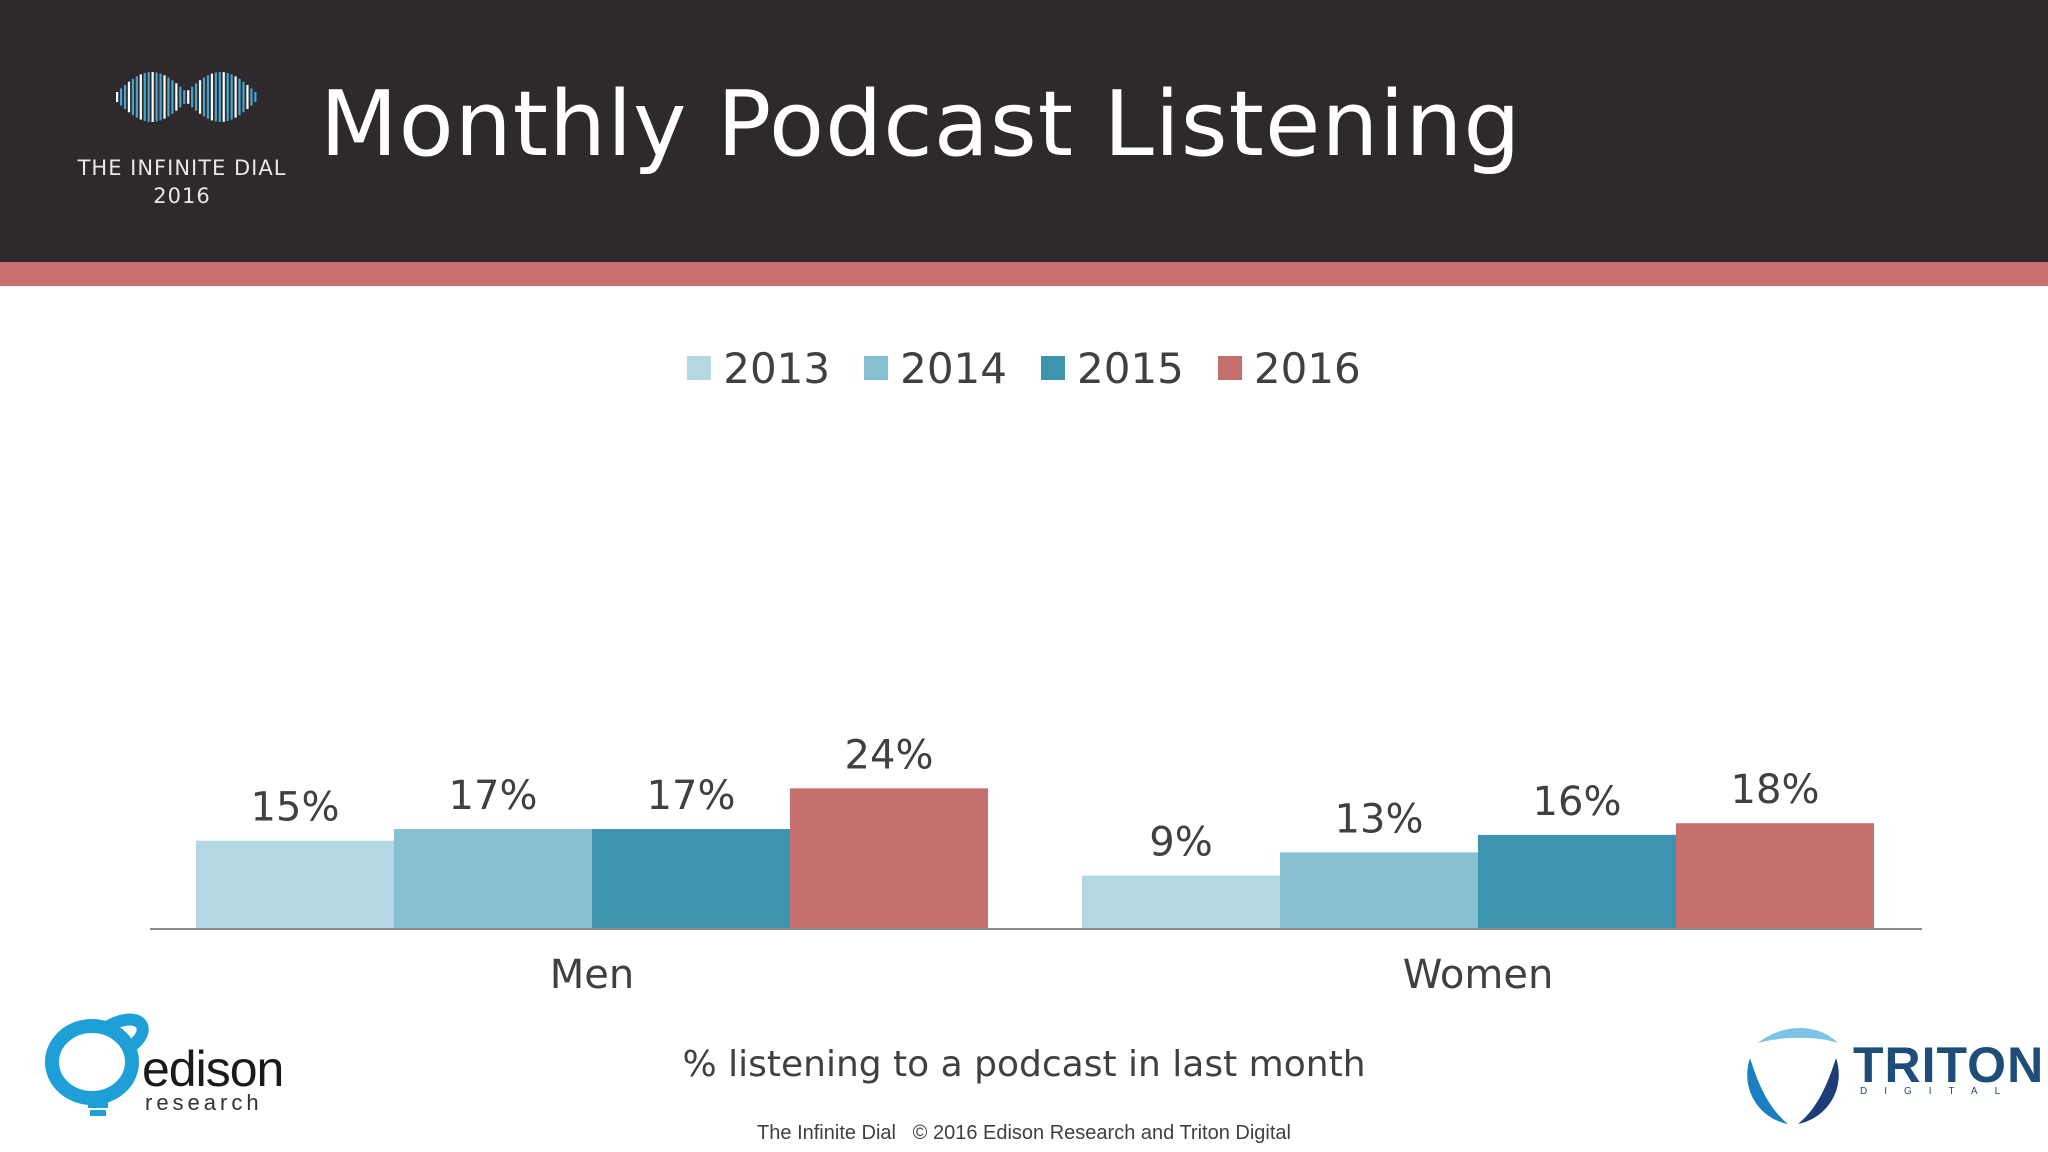  I want to click on edison-logo-word: edison, so click(213, 1069).